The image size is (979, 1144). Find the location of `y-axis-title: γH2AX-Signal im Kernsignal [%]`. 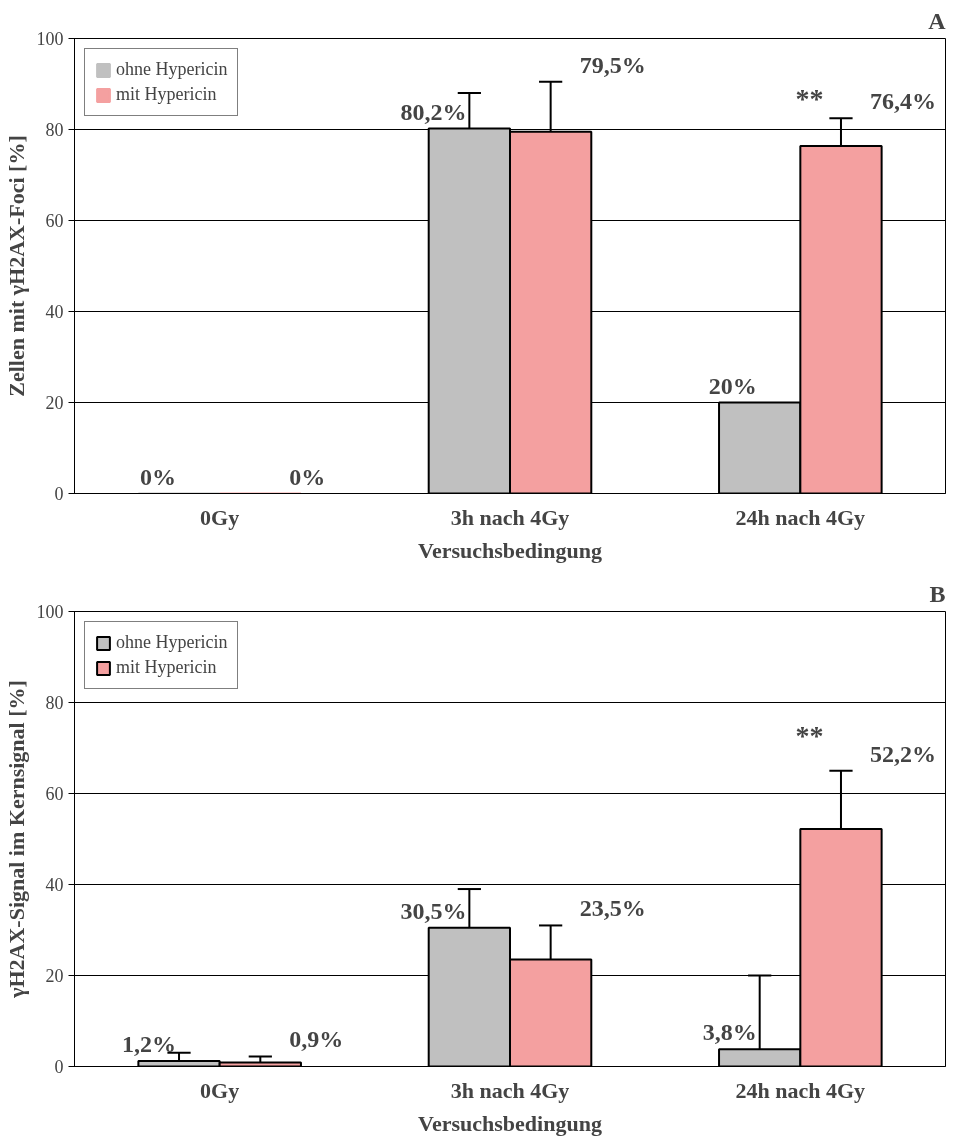

y-axis-title: γH2AX-Signal im Kernsignal [%] is located at coordinates (16, 839).